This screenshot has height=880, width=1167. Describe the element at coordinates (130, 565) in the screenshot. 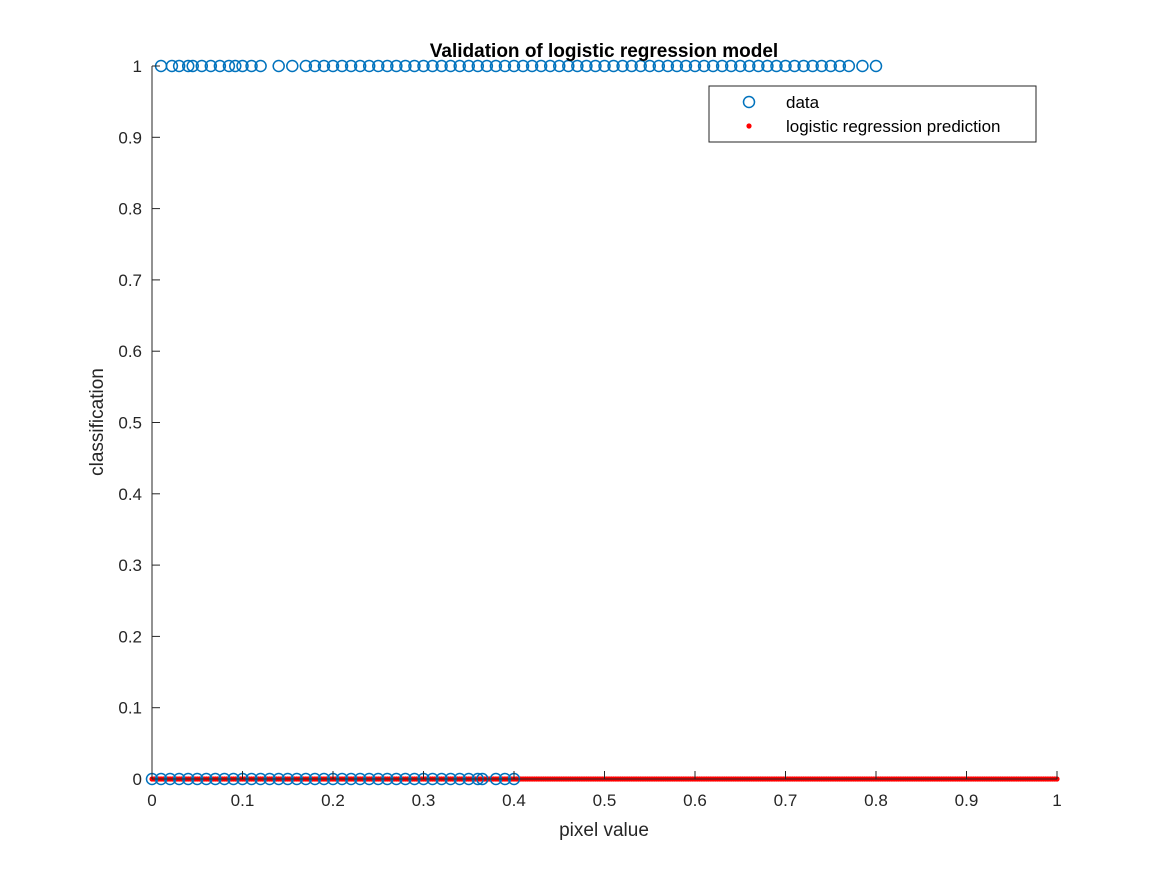

I see `y-tick-label: 0.3` at that location.